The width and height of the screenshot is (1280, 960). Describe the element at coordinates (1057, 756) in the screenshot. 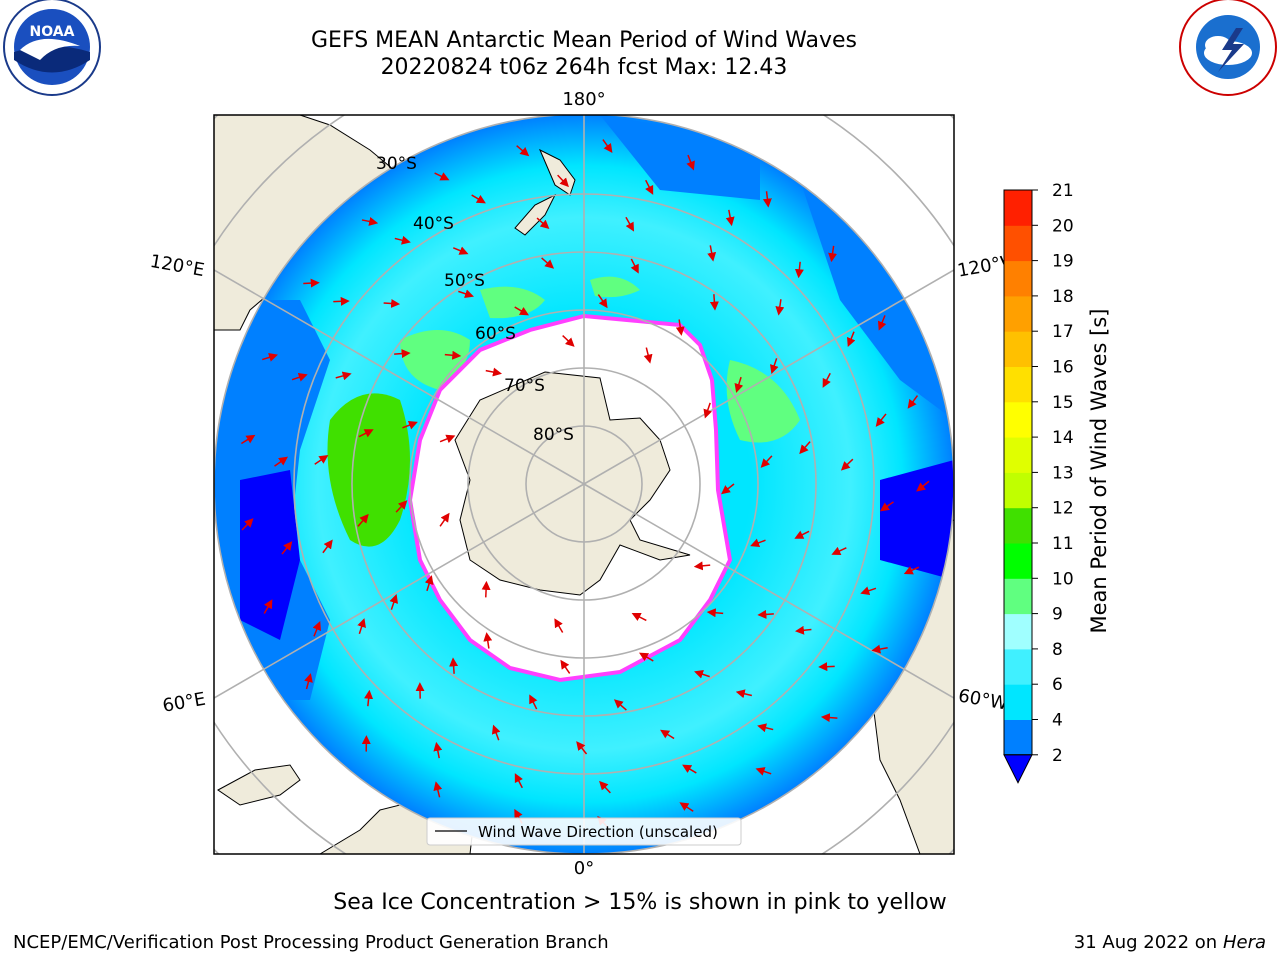

I see `colorbar-tick-label: 2` at that location.